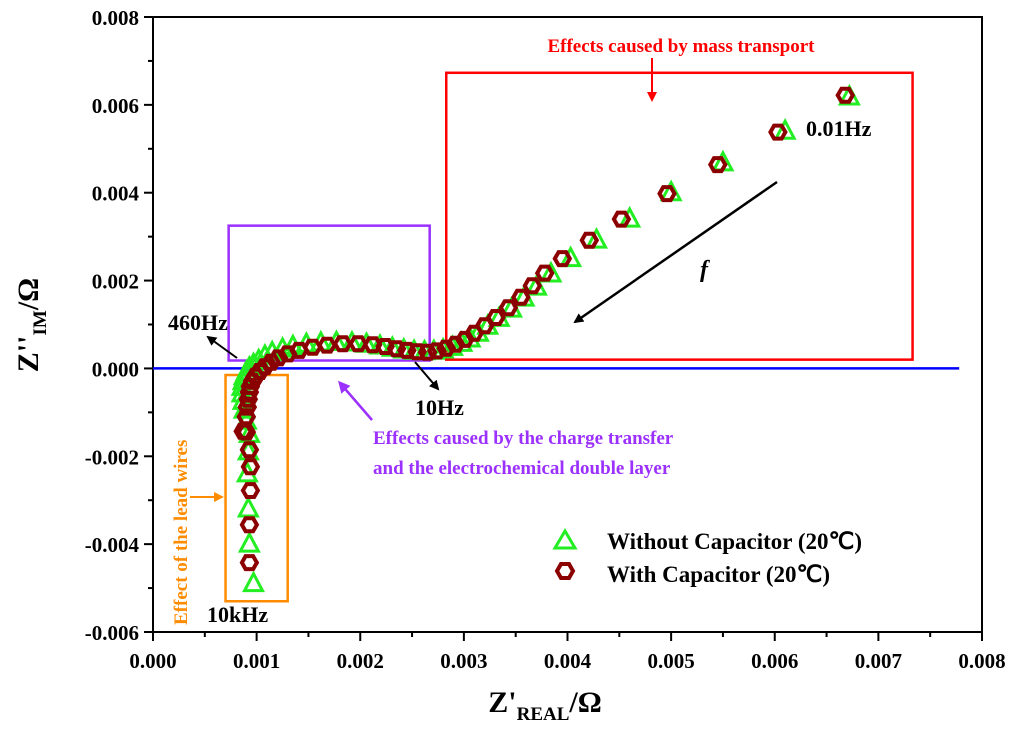 The image size is (1024, 752). Describe the element at coordinates (522, 468) in the screenshot. I see `charge-transfer-label-line2: and the electrochemical double layer` at that location.